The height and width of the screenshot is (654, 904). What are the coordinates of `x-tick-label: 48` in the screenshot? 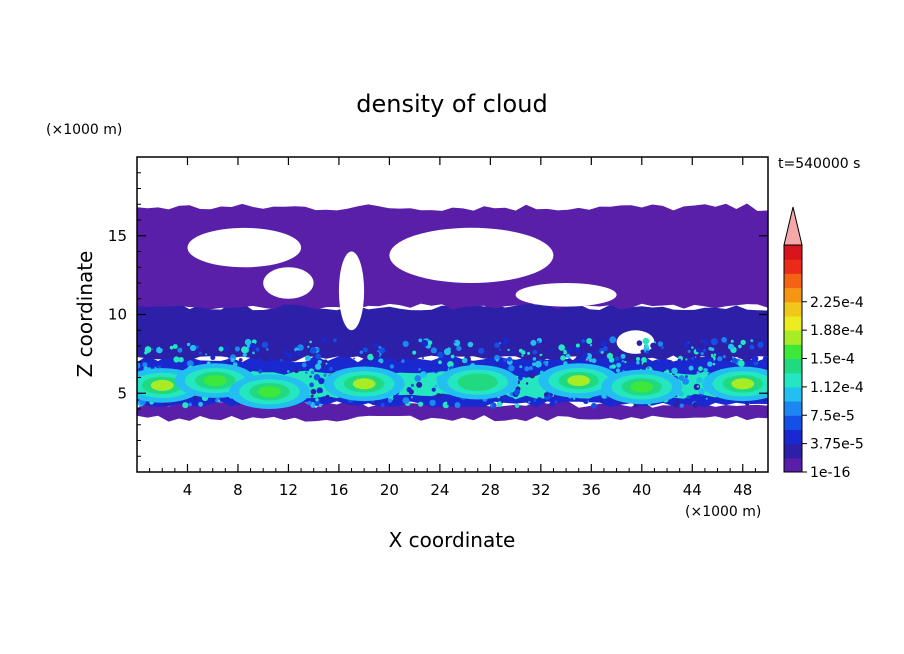 It's located at (742, 490).